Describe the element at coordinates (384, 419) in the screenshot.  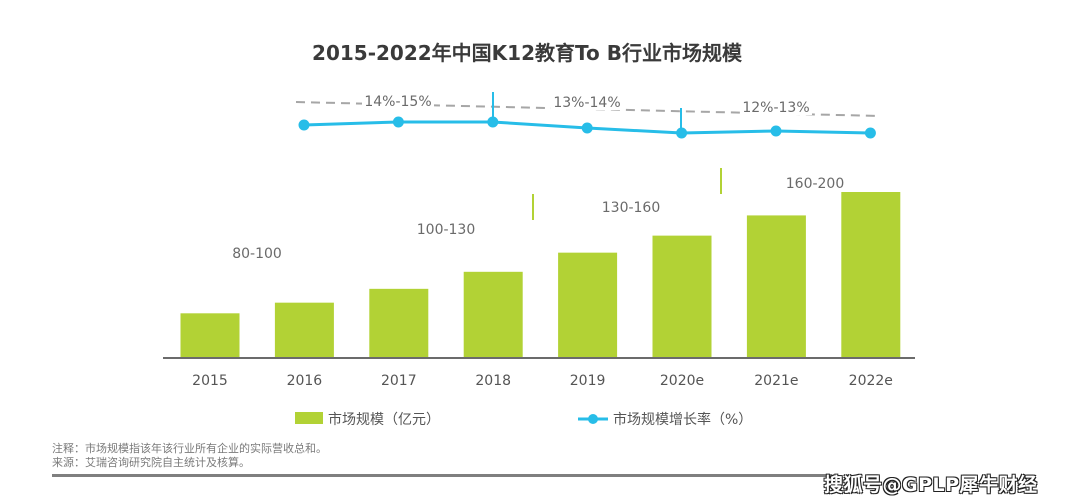
I see `legend-bar-label: 市场规模（亿元）` at that location.